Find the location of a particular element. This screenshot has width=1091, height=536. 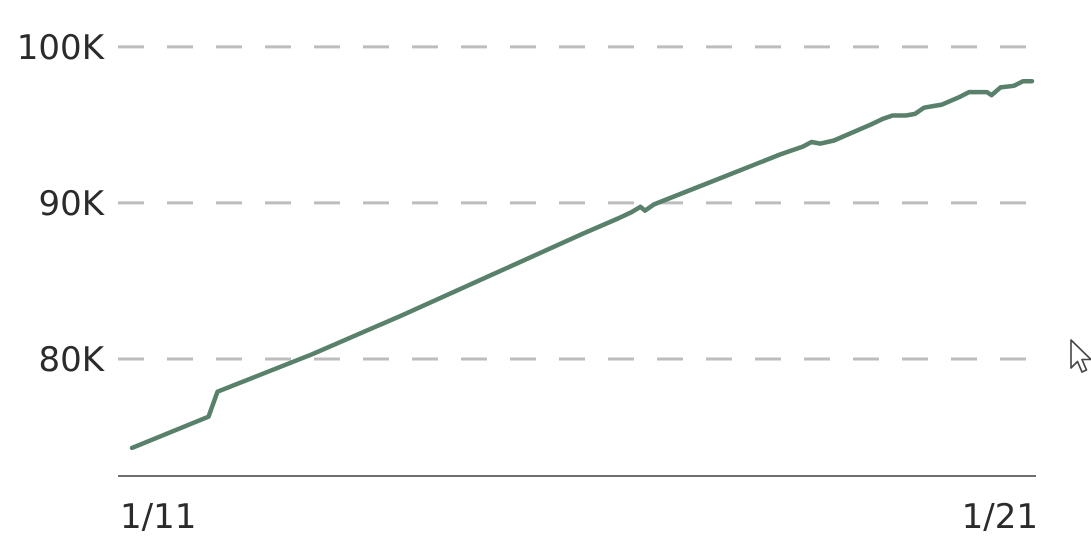

y-axis-tick-labels: 80K 90K 100K is located at coordinates (61, 204).